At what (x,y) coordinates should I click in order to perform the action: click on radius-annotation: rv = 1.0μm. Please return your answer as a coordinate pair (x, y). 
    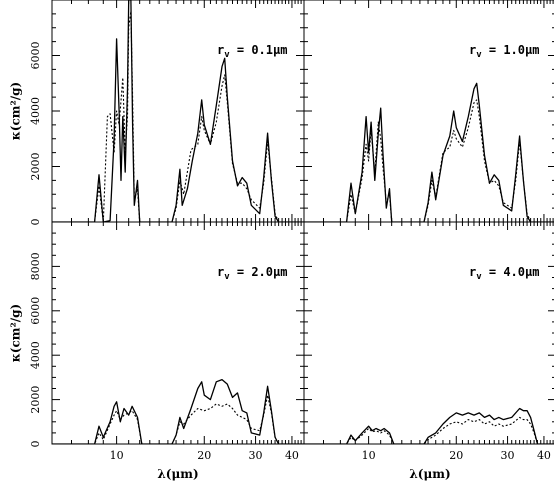
    Looking at the image, I should click on (504, 51).